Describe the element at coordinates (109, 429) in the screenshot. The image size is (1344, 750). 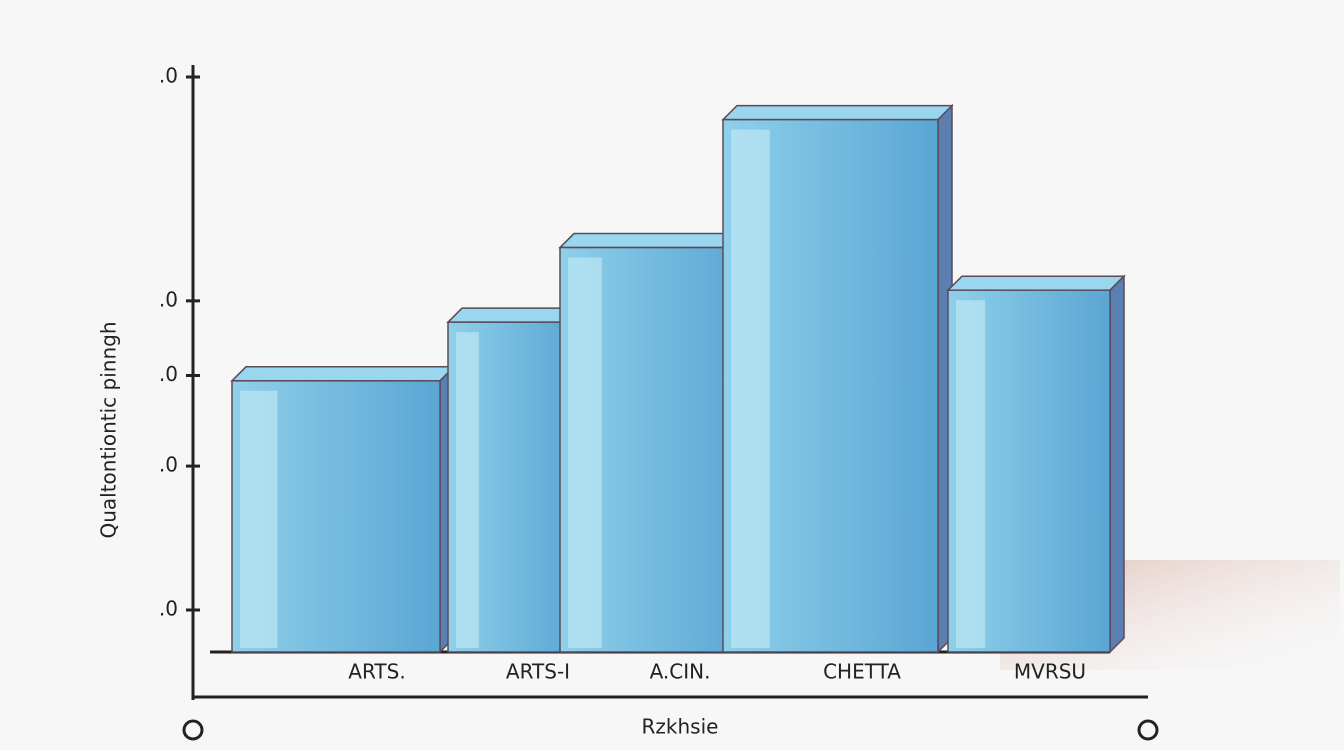
I see `y-axis-label: Qualtontiontic pinngh` at that location.